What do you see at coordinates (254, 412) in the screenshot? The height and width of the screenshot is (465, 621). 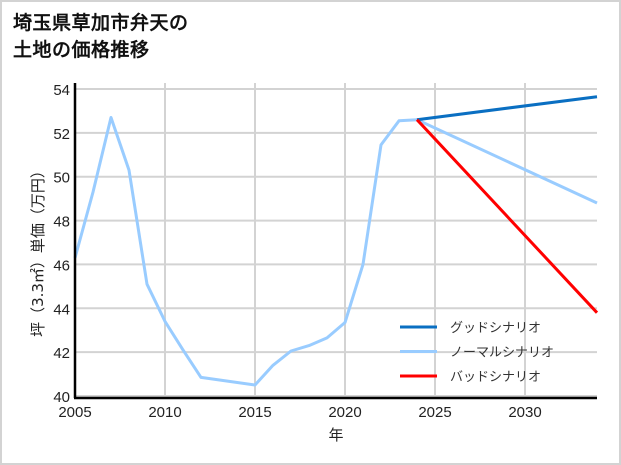 I see `x-tick-label: 2015` at bounding box center [254, 412].